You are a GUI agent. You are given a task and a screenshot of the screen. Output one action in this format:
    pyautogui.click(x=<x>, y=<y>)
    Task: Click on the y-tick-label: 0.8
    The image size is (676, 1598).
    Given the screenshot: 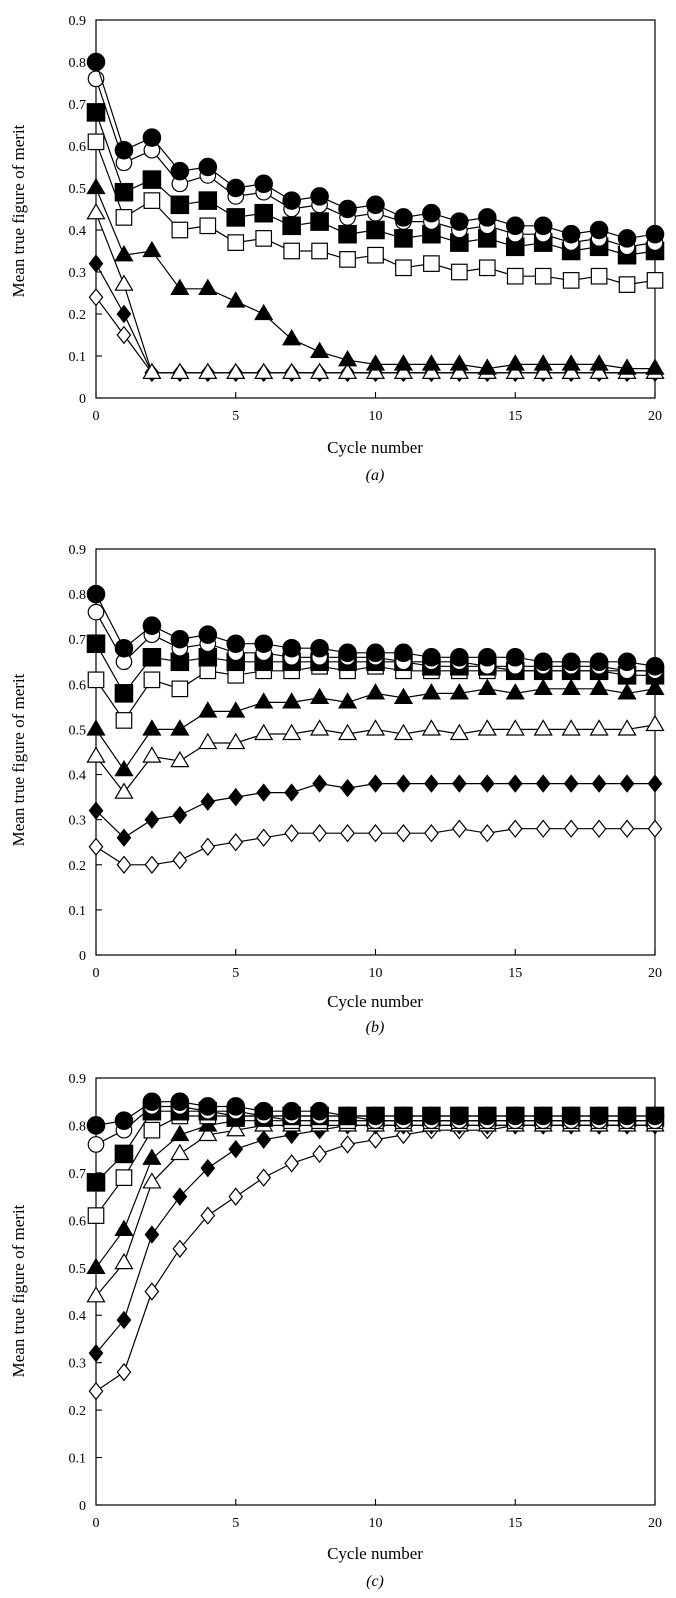 What is the action you would take?
    pyautogui.click(x=78, y=63)
    